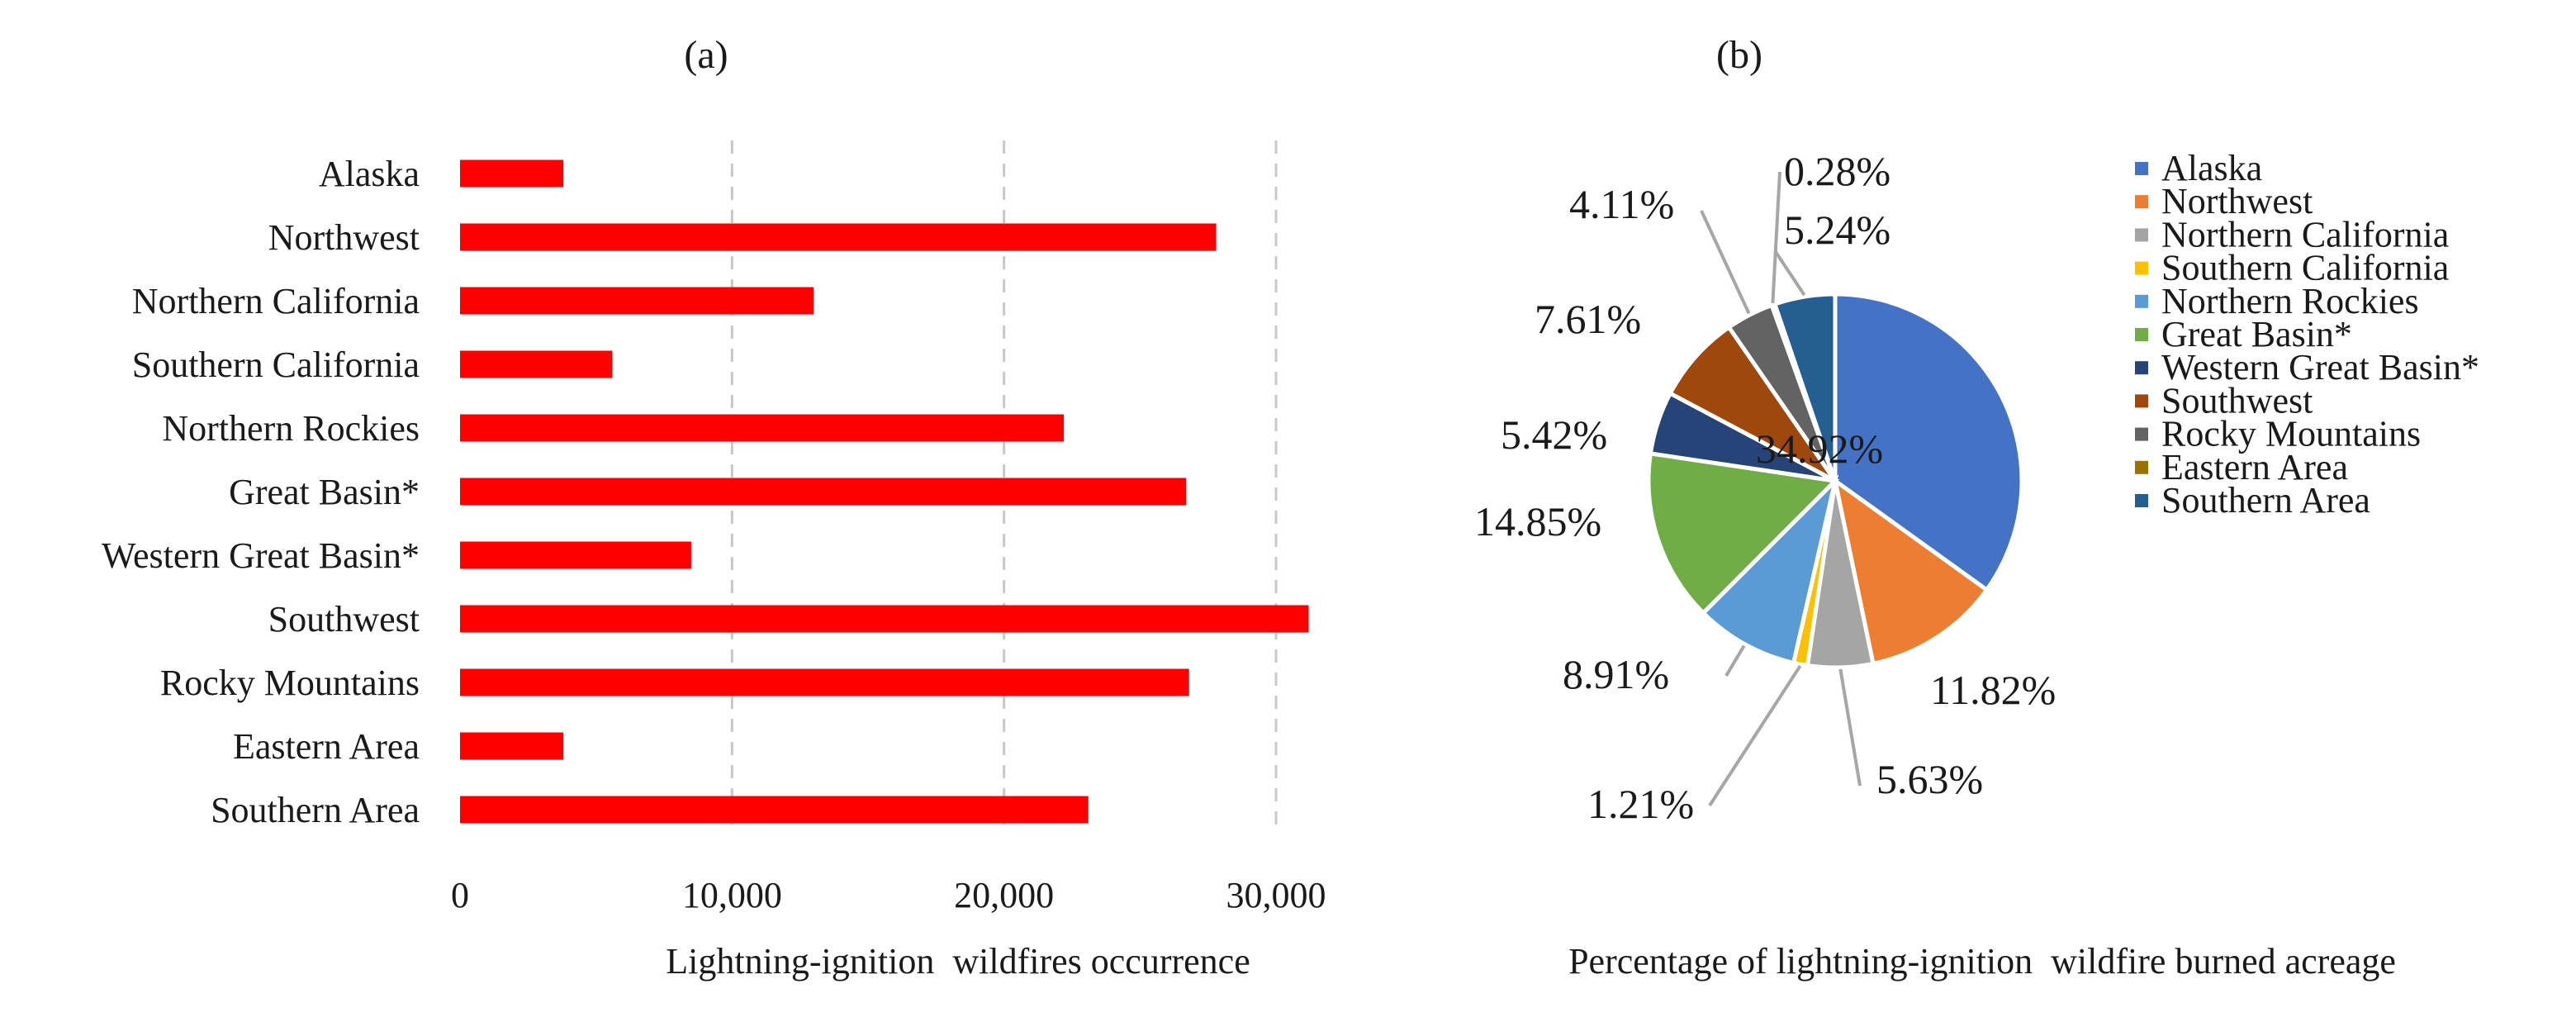  Describe the element at coordinates (732, 895) in the screenshot. I see `x-tick-label: 10,000` at that location.